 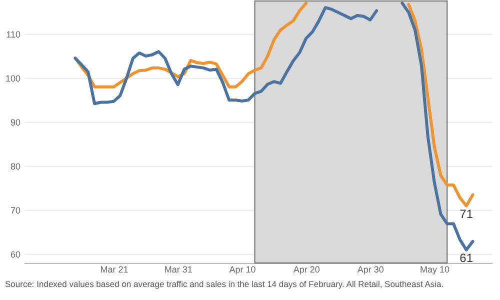 I want to click on x-tick-label: Mar 21, so click(x=114, y=269).